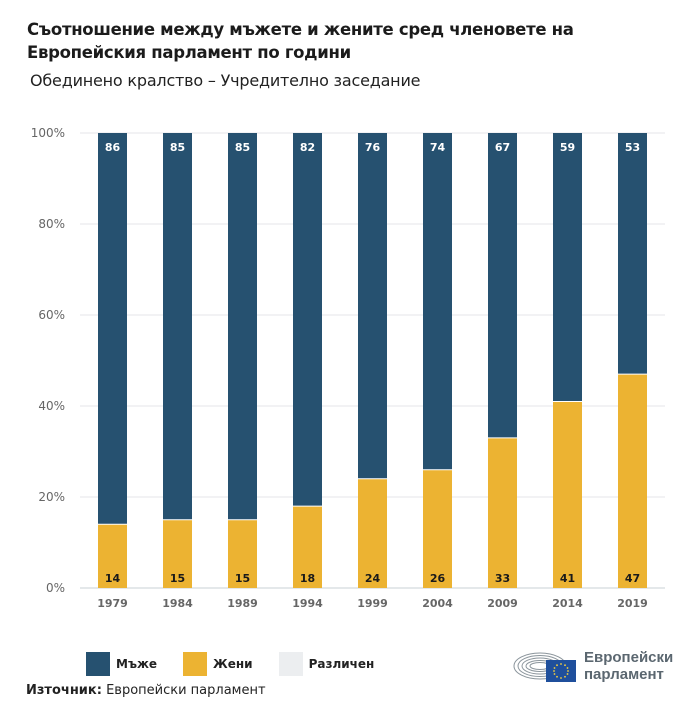 The height and width of the screenshot is (716, 700). I want to click on y-tick-label: 20%, so click(51, 497).